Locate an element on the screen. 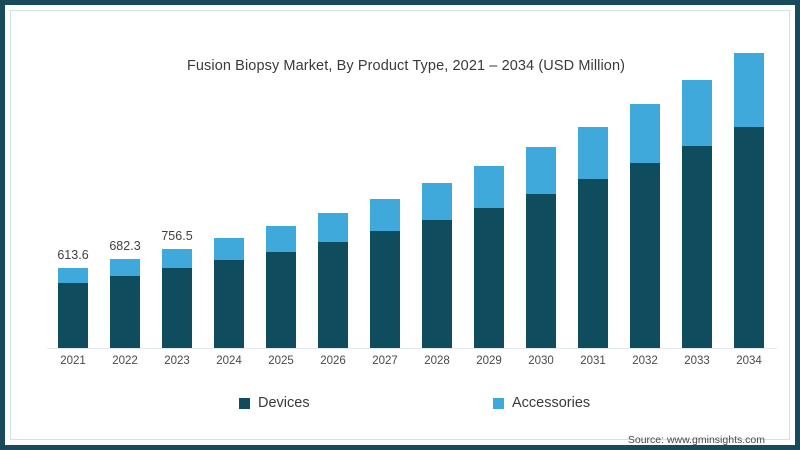  bar-2031 is located at coordinates (593, 237).